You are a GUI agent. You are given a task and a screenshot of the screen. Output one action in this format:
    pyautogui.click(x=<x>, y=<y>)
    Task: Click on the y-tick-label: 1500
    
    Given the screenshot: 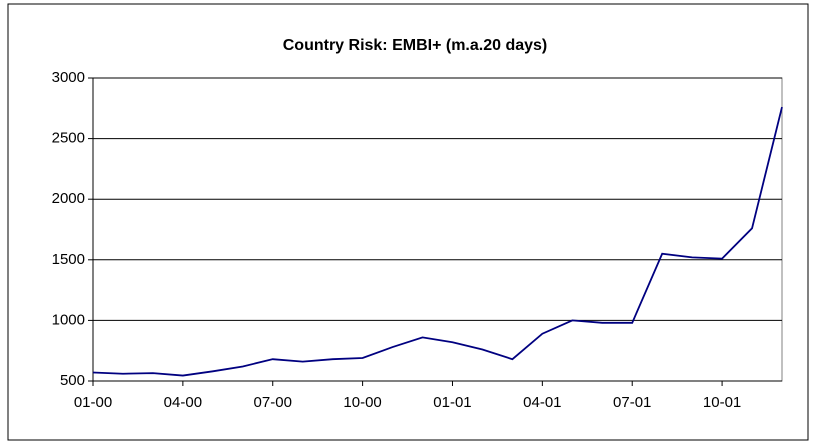 What is the action you would take?
    pyautogui.click(x=68, y=259)
    